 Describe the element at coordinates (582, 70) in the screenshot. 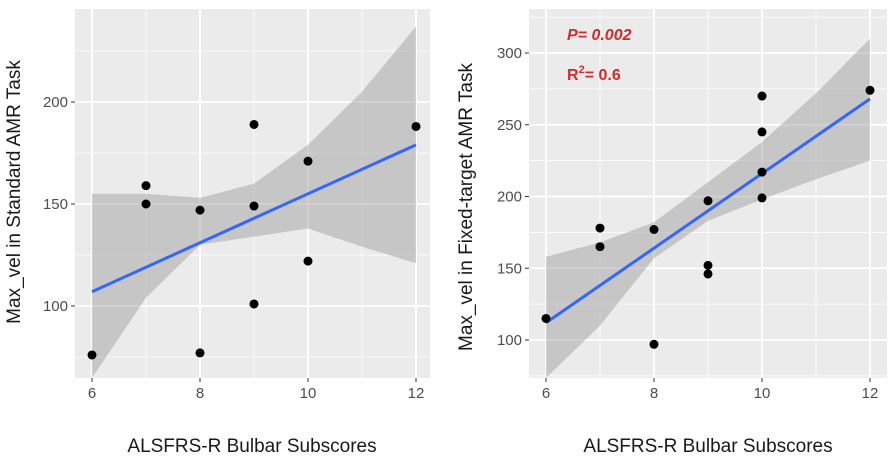

I see `r-squared-superscript: 2` at that location.